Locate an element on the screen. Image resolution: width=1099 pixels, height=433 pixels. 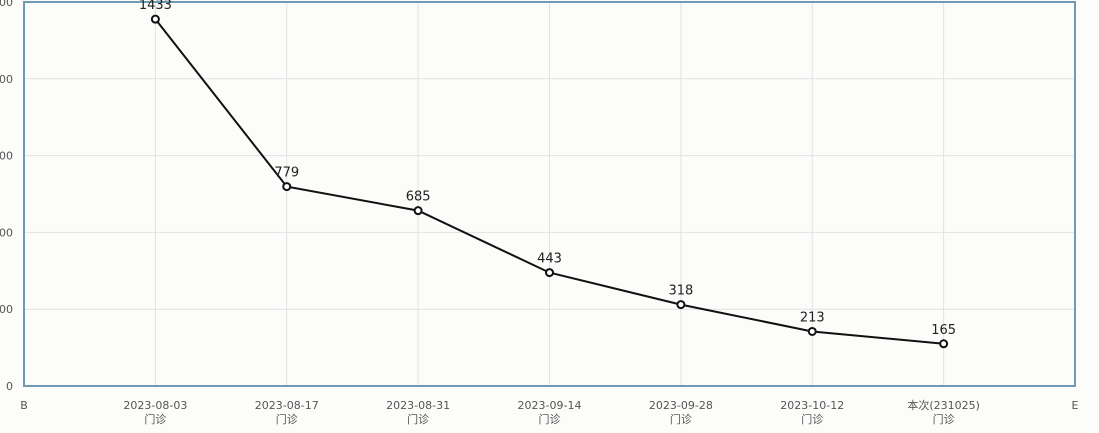
y-tick-label: 300 is located at coordinates (6, 309).